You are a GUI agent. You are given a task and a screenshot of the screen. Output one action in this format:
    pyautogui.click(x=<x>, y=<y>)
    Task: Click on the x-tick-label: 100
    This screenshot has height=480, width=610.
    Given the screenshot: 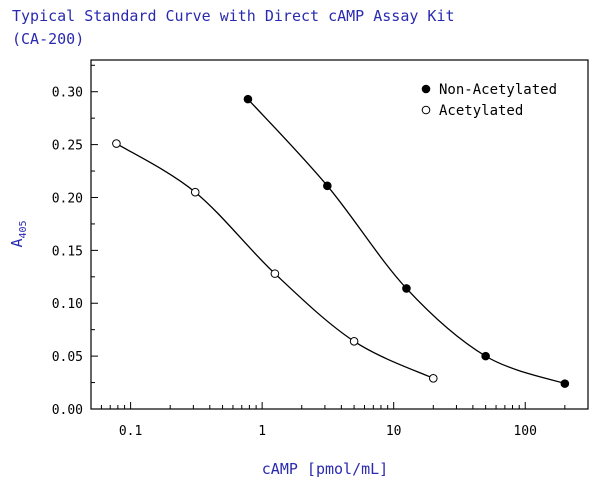 What is the action you would take?
    pyautogui.click(x=524, y=431)
    